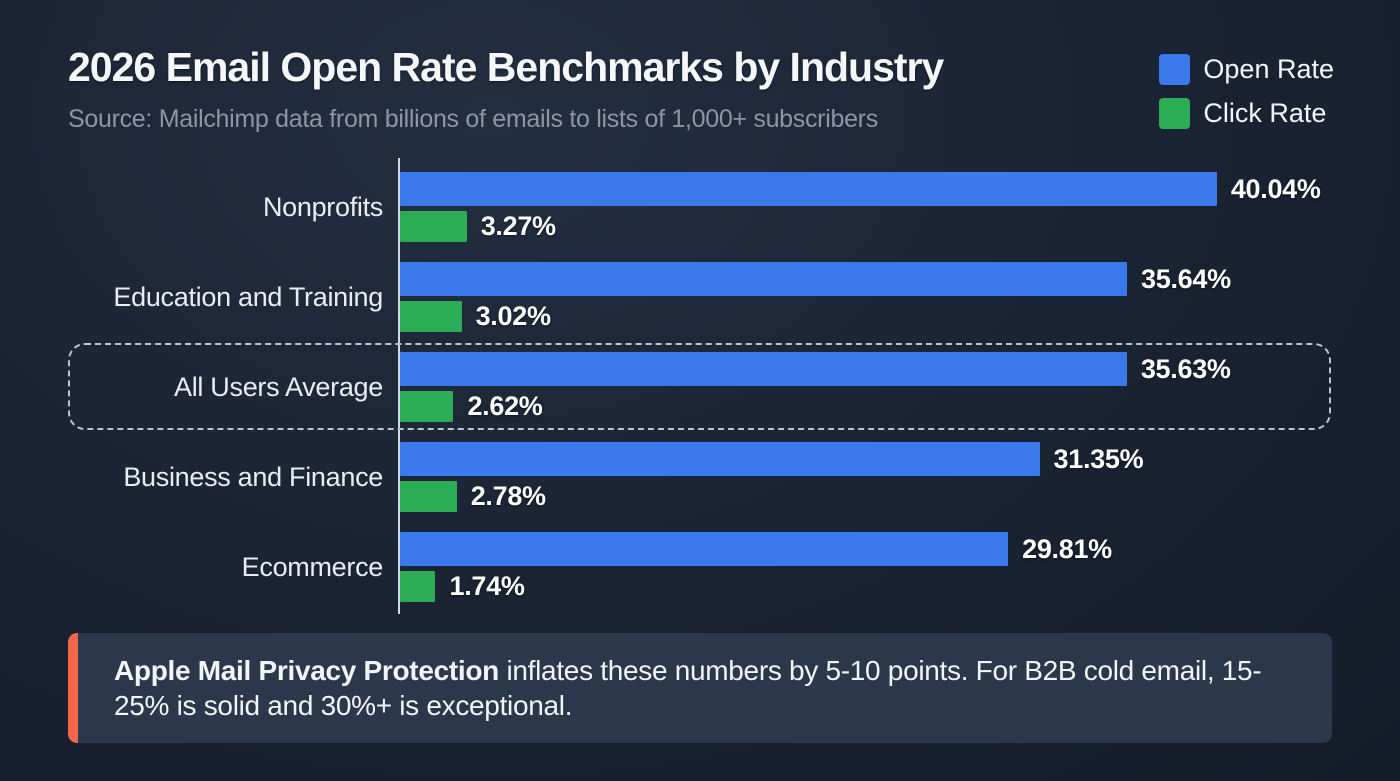  What do you see at coordinates (866, 496) in the screenshot?
I see `click-rate-line: 2.78%` at bounding box center [866, 496].